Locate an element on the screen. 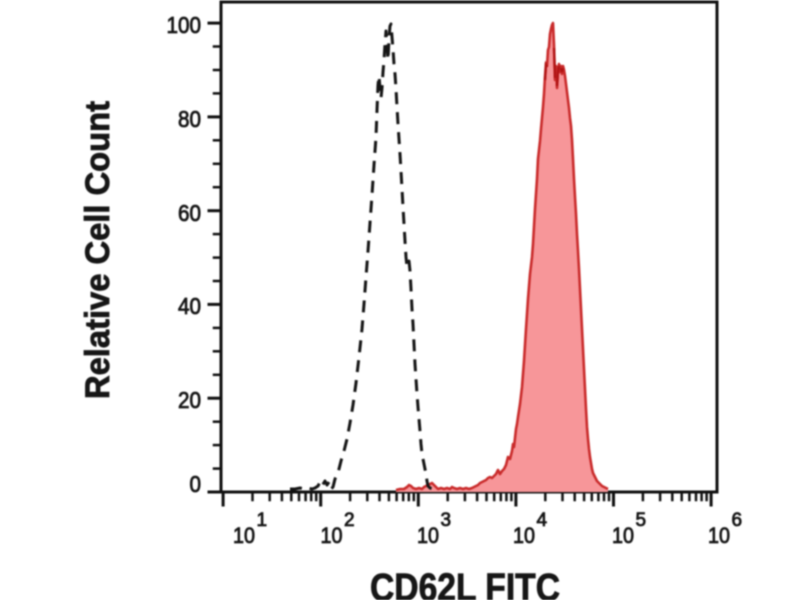  svg-text: 0 is located at coordinates (196, 484).